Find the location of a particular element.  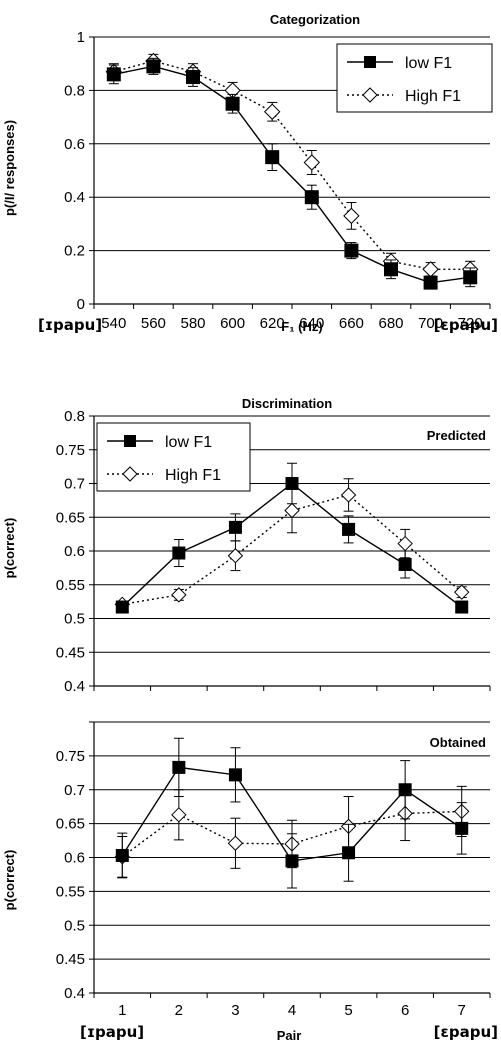

categorization-left-endpoint-label: [ɪpapu] is located at coordinates (70, 325).